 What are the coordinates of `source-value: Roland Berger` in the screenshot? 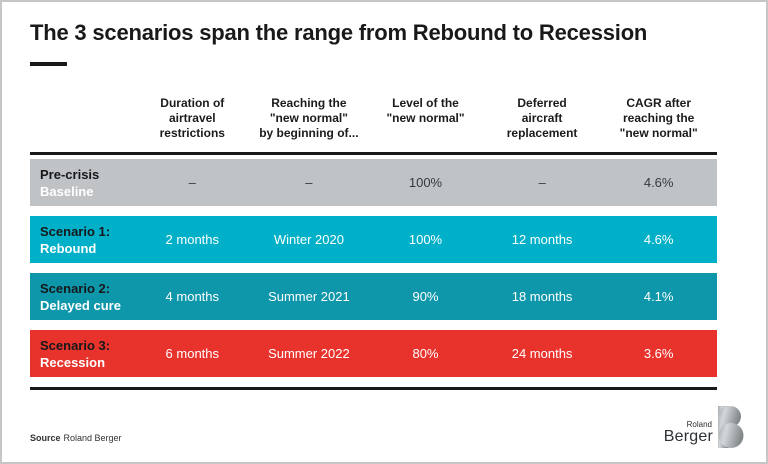 It's located at (92, 438).